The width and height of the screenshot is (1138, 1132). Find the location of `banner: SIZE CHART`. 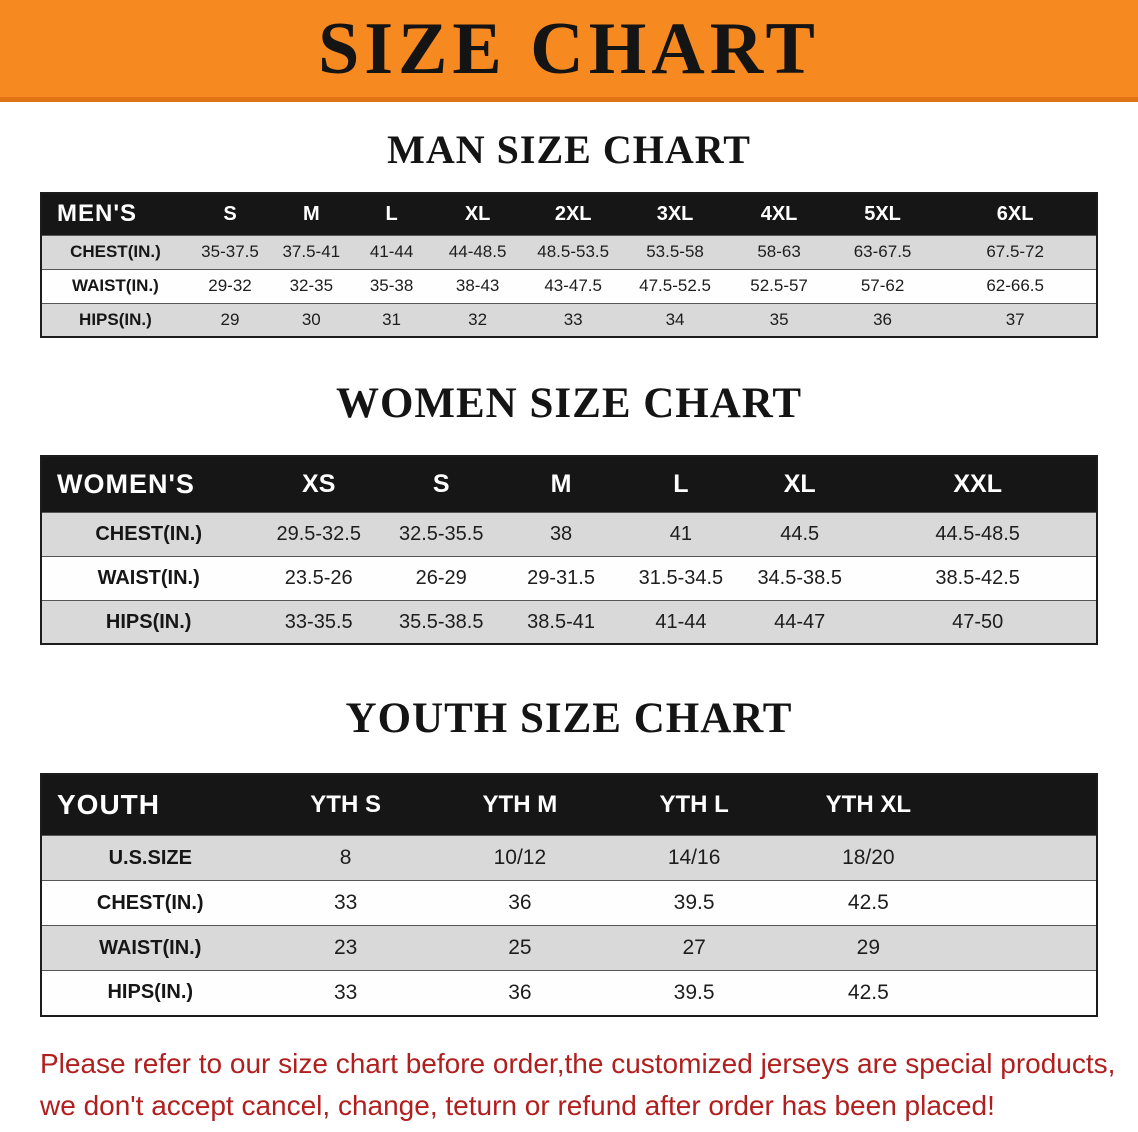

banner: SIZE CHART is located at coordinates (569, 51).